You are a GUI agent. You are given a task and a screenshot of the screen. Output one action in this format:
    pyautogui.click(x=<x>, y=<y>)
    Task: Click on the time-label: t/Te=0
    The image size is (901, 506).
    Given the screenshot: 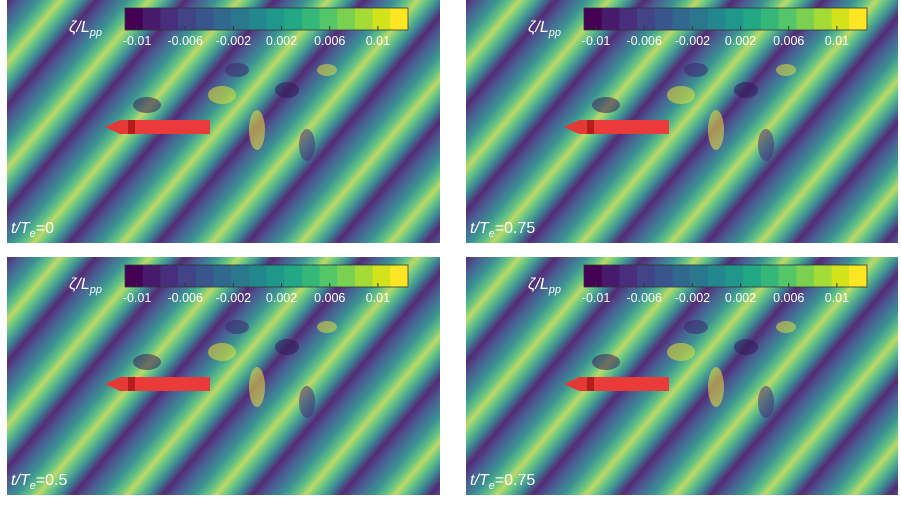 What is the action you would take?
    pyautogui.click(x=32, y=230)
    